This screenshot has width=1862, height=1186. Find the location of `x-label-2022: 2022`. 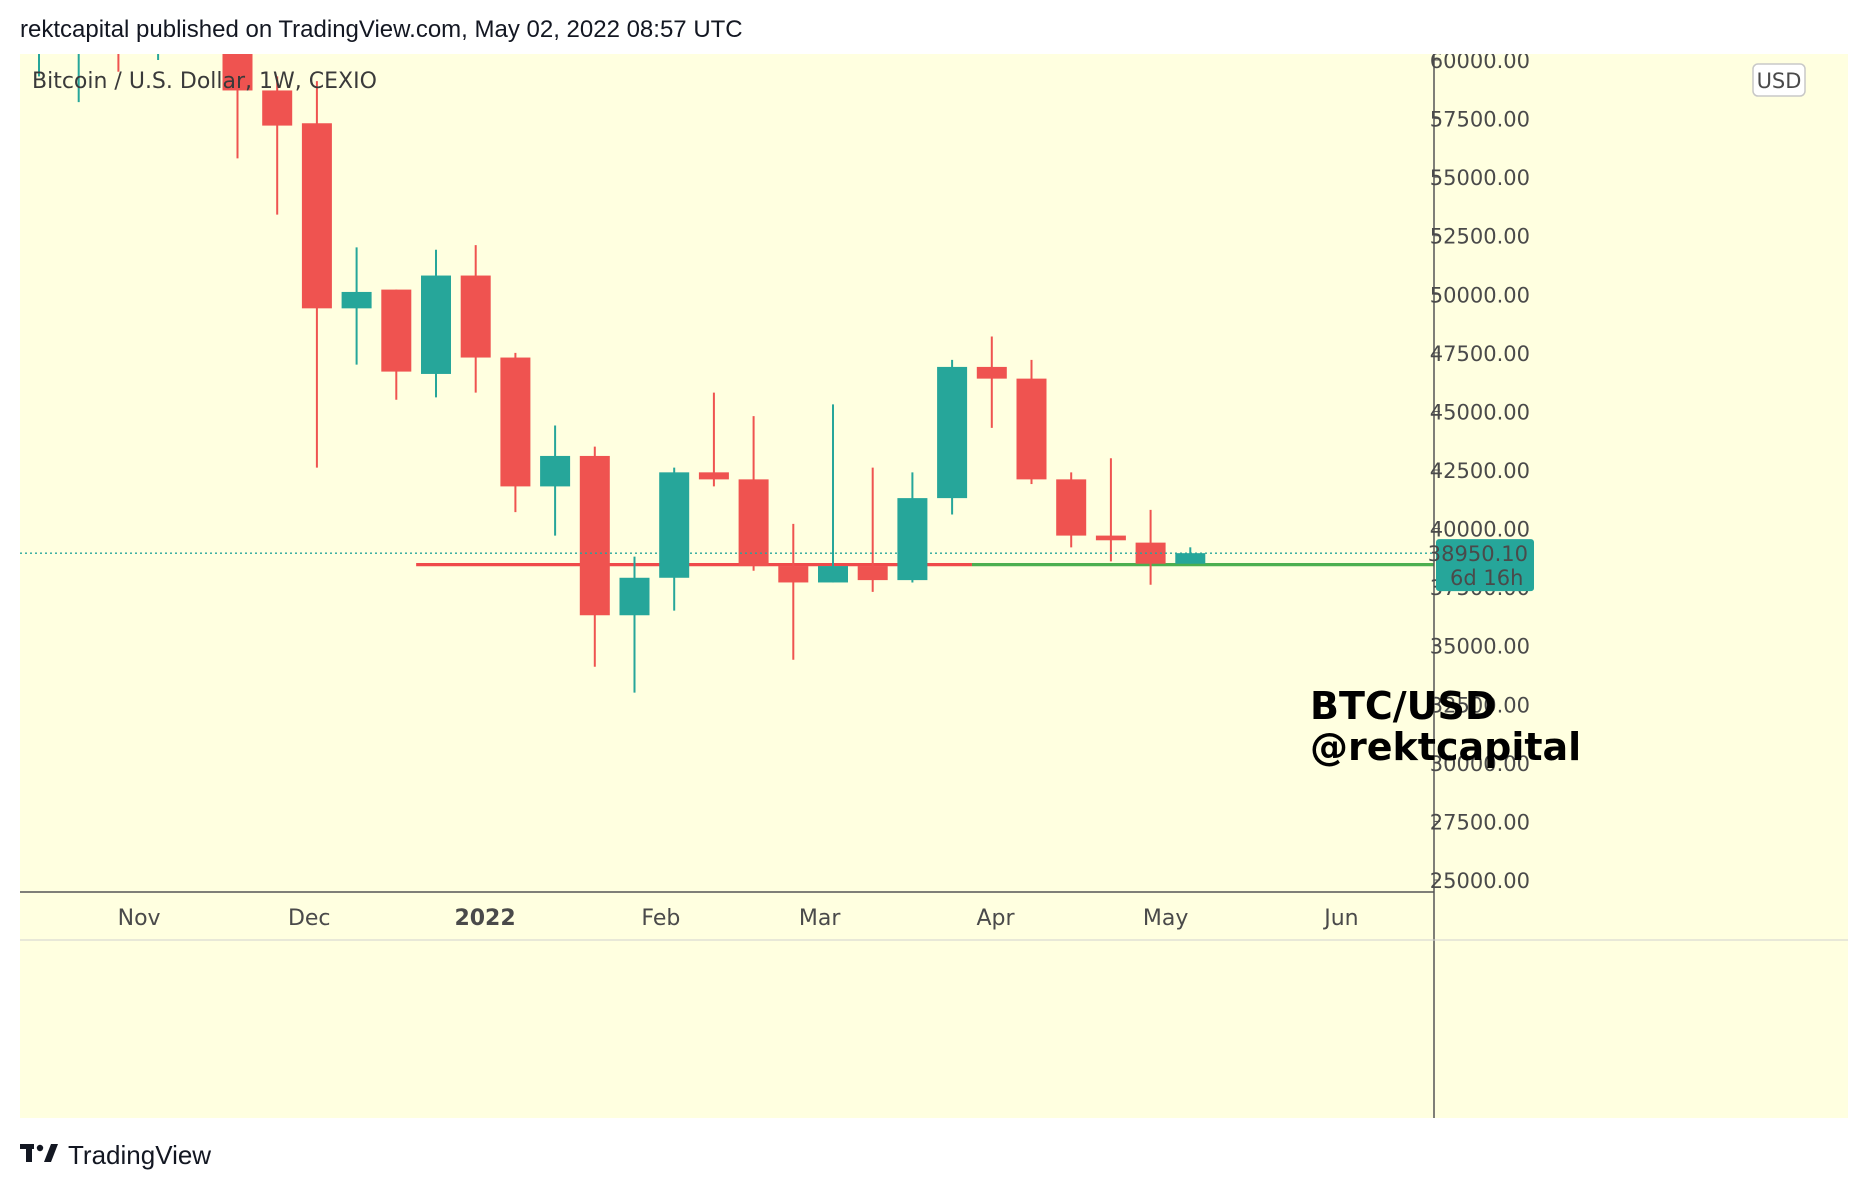

x-label-2022: 2022 is located at coordinates (484, 918).